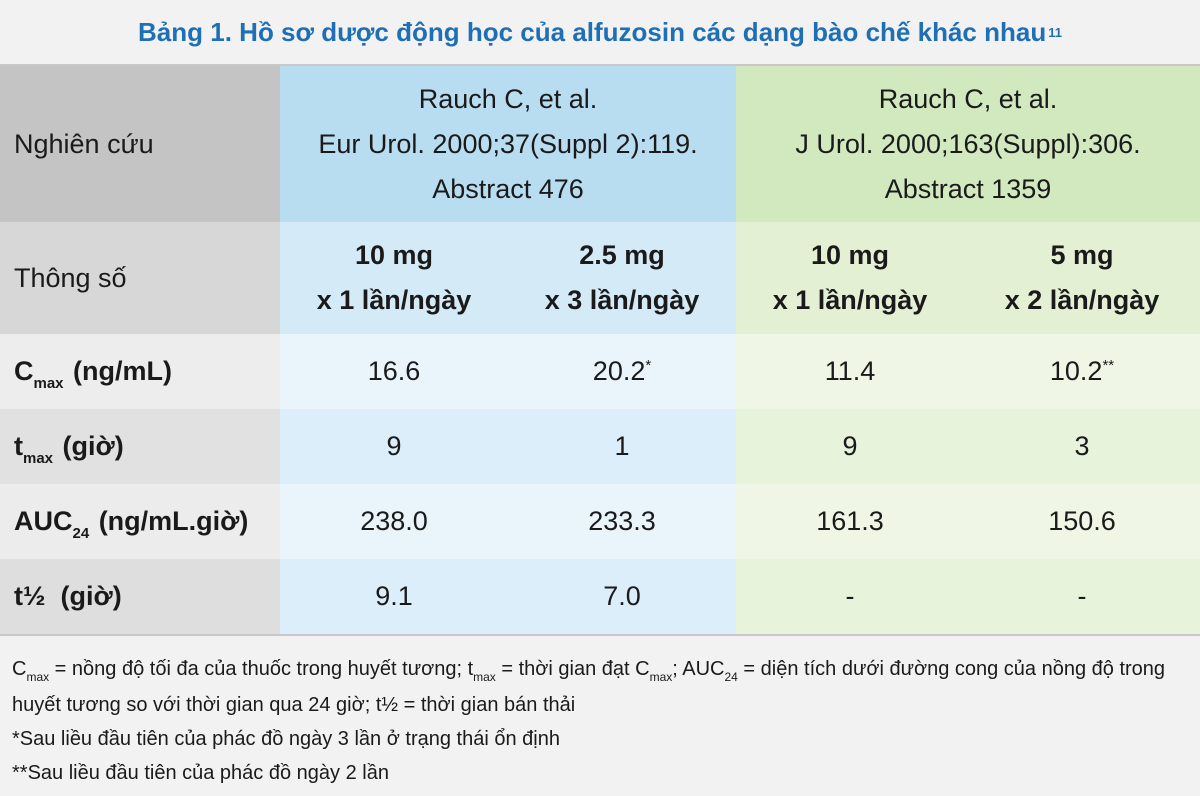  What do you see at coordinates (1082, 521) in the screenshot?
I see `auc-value-4: 150.6` at bounding box center [1082, 521].